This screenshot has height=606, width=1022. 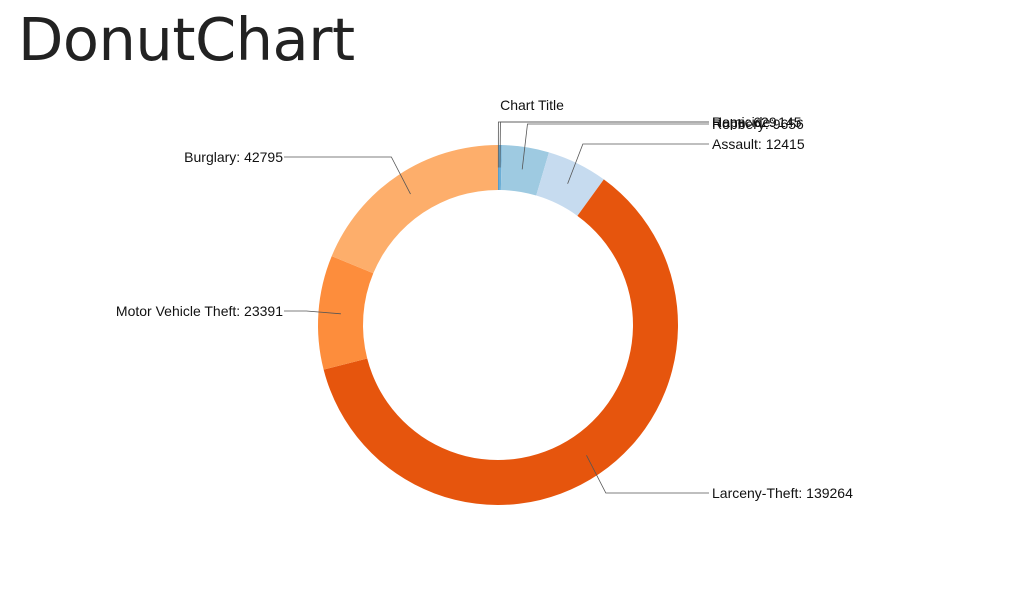 I want to click on leader-line-assault, so click(x=638, y=163).